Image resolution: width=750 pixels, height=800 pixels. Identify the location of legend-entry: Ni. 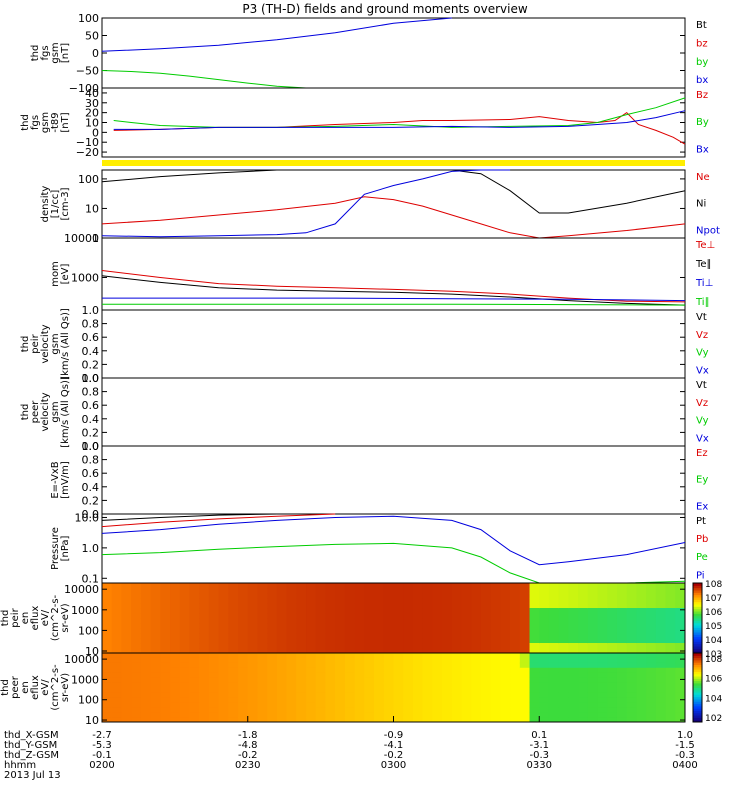
(701, 204).